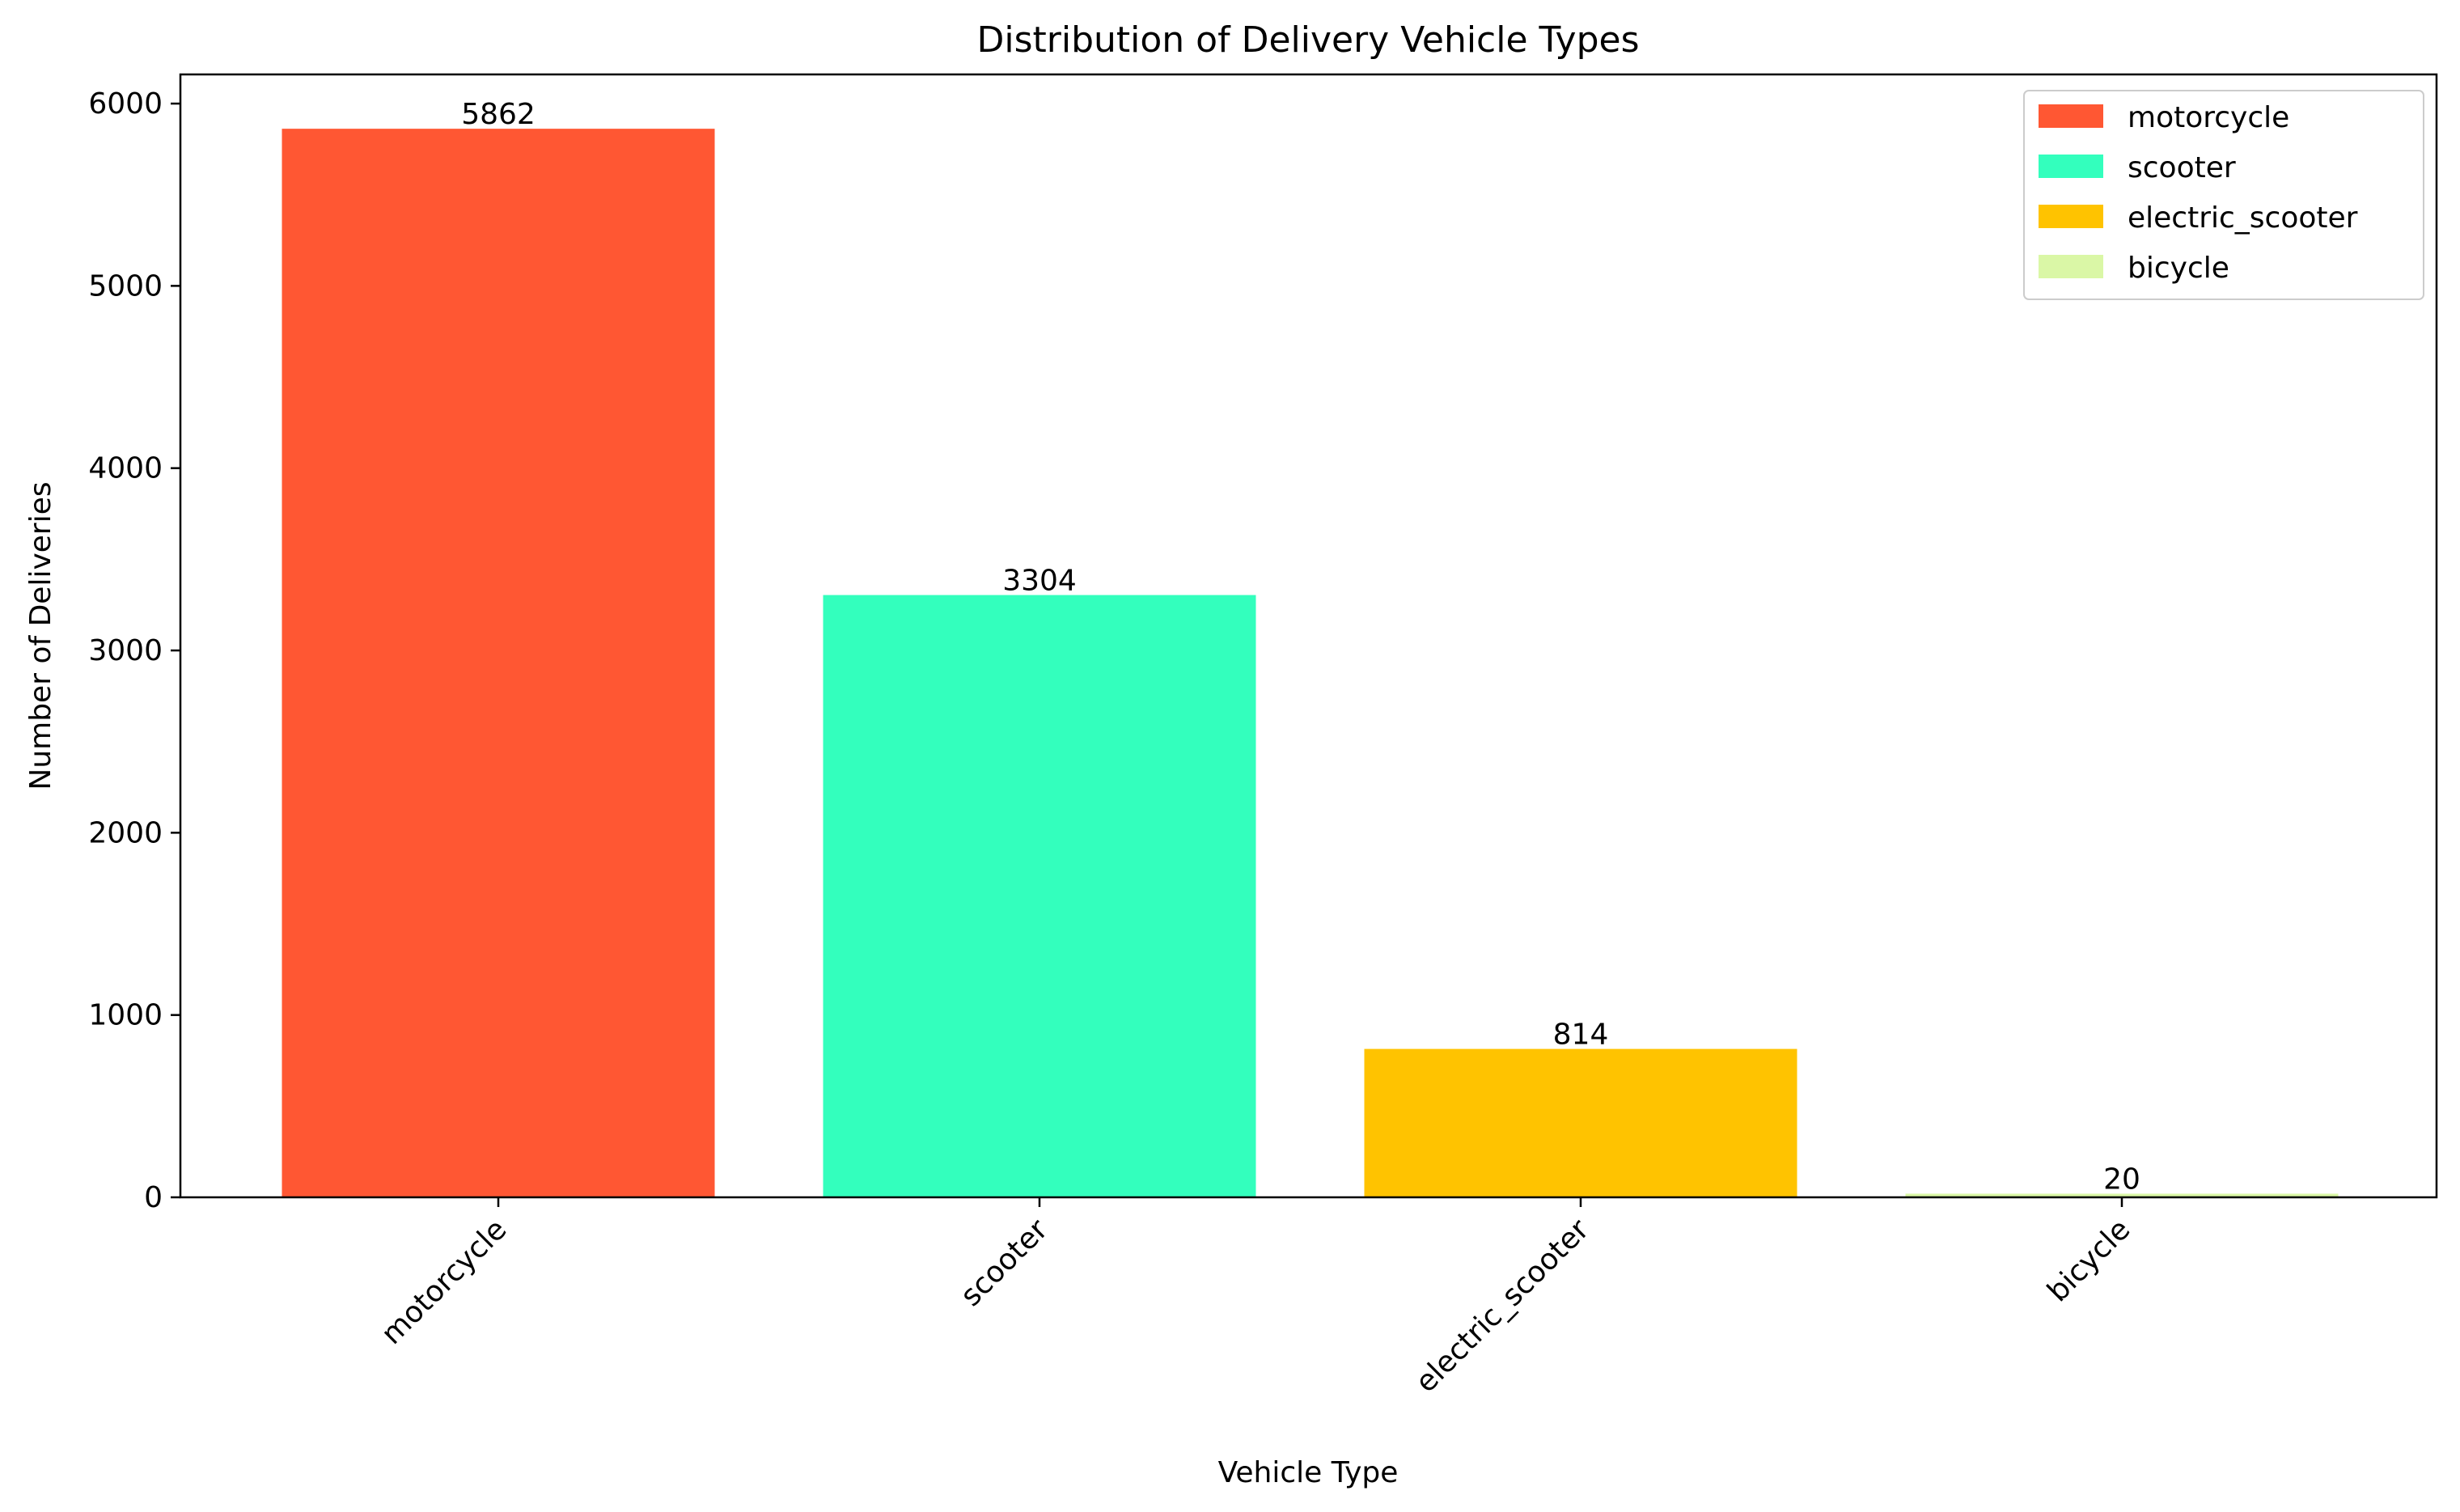  I want to click on legend-label: electric_scooter, so click(2243, 218).